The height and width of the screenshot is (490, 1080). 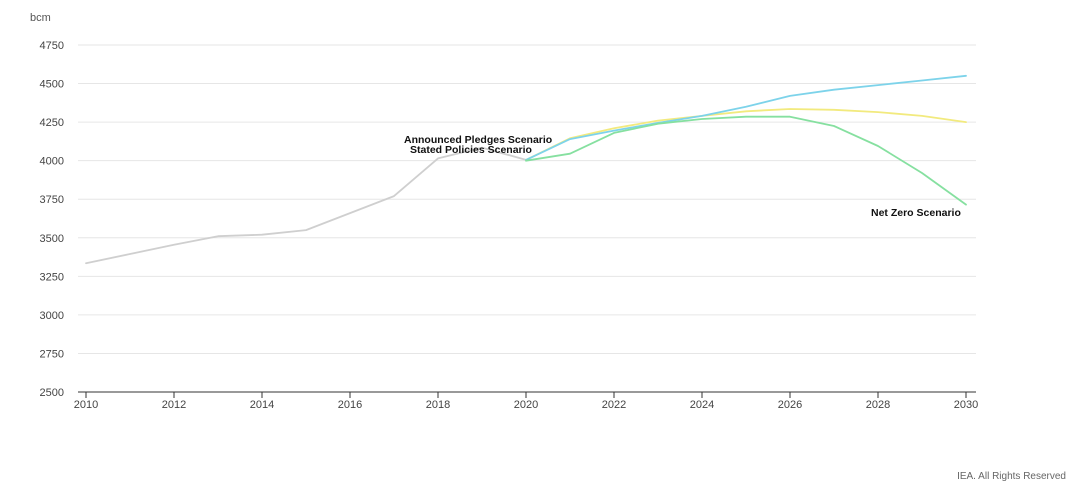 I want to click on x-tick-label-2028: 2028, so click(x=878, y=405).